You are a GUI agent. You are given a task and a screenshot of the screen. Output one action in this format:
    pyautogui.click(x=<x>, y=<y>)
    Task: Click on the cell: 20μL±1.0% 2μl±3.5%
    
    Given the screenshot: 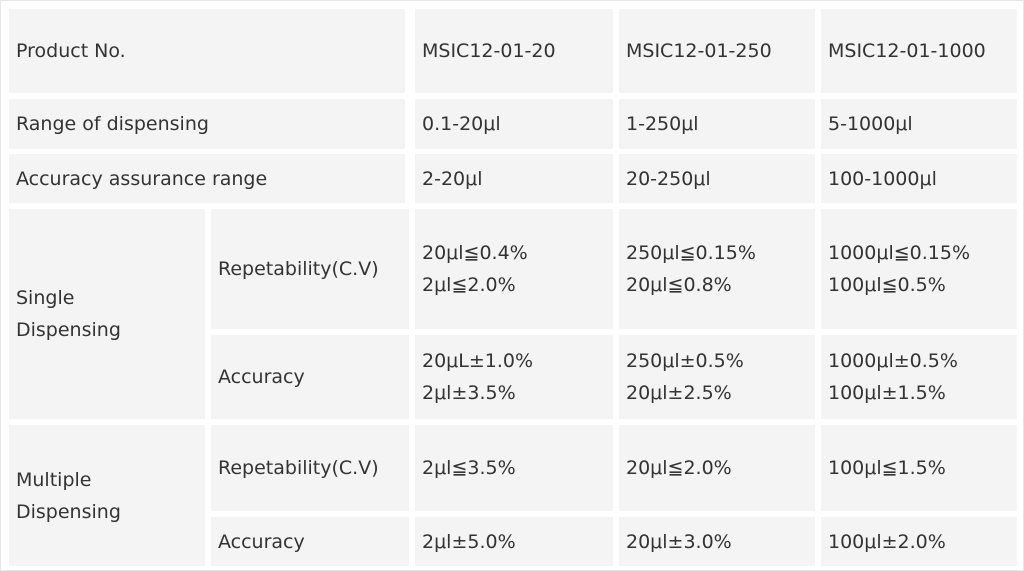 What is the action you would take?
    pyautogui.click(x=514, y=377)
    